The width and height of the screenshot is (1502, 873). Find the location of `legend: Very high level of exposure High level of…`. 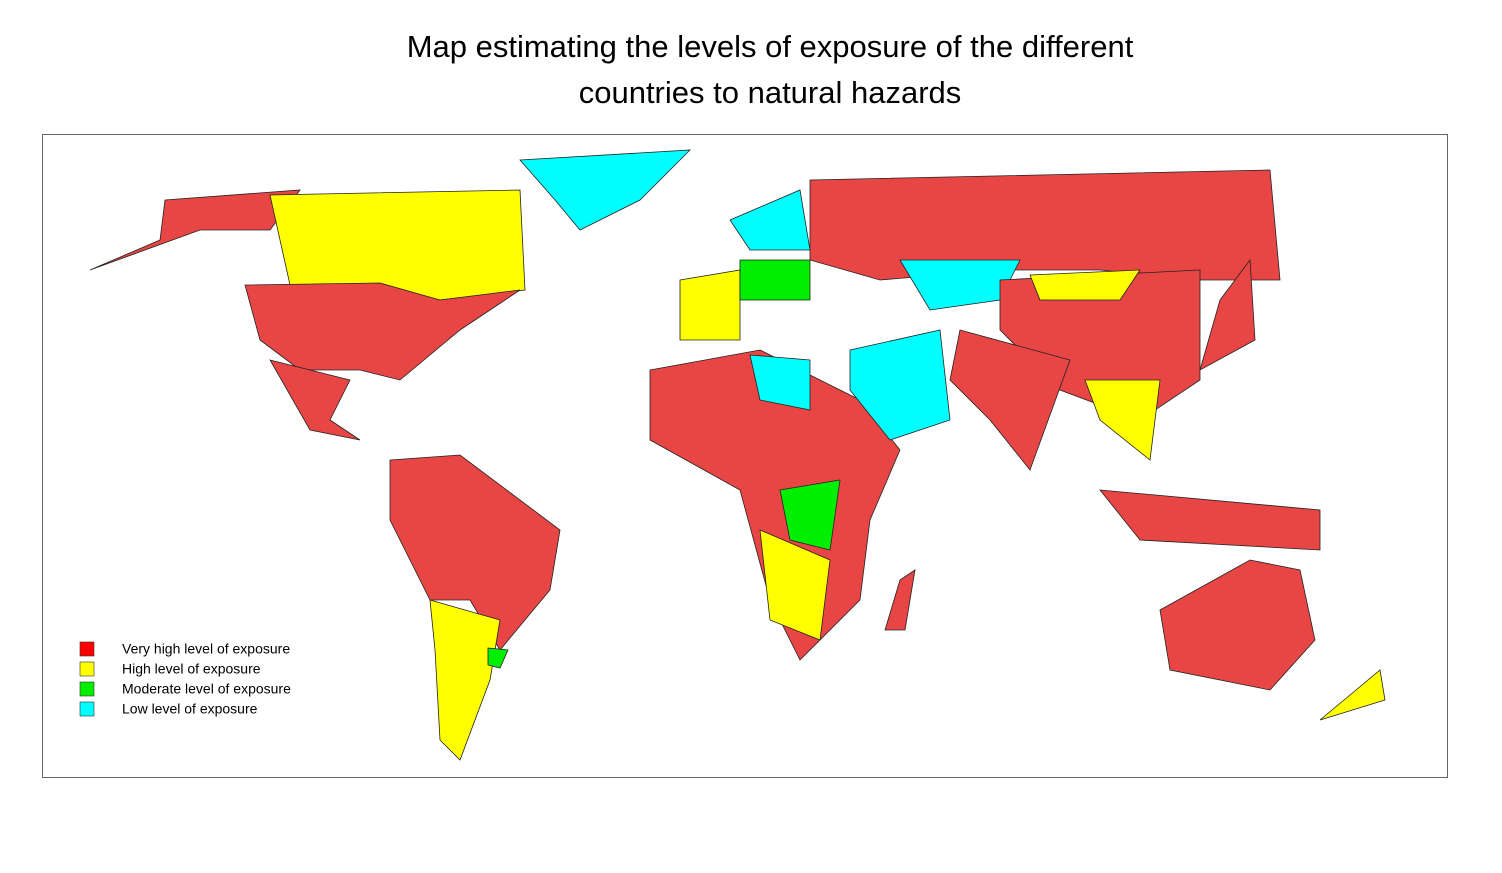

legend: Very high level of exposure High level of… is located at coordinates (185, 679).